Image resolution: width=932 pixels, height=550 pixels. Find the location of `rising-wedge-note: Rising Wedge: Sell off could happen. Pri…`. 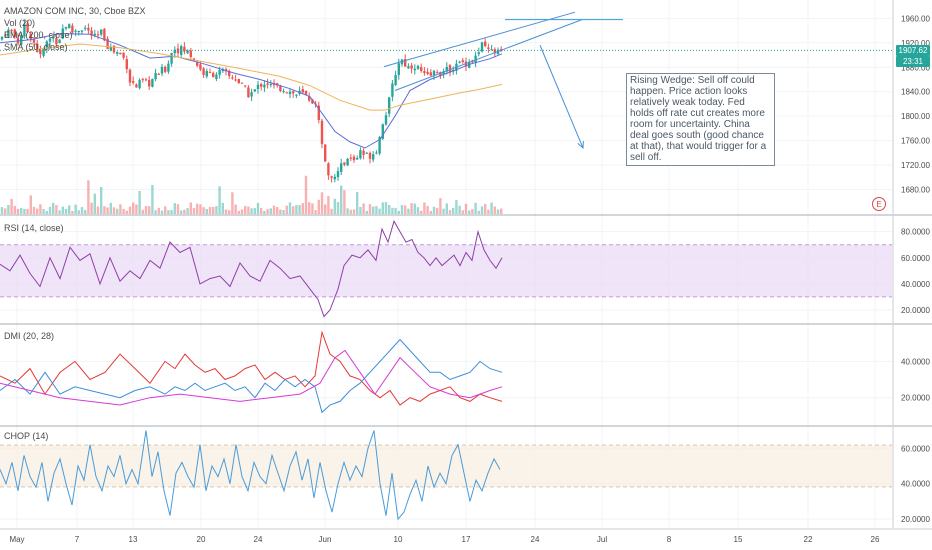

rising-wedge-note: Rising Wedge: Sell off could happen. Pri… is located at coordinates (700, 119).